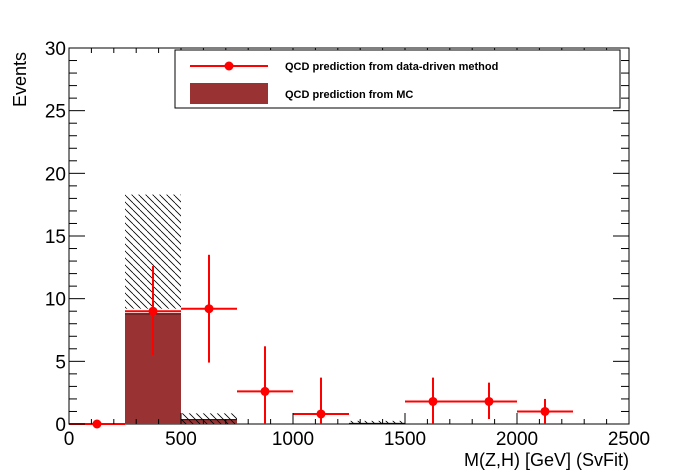 The image size is (696, 472). Describe the element at coordinates (69, 439) in the screenshot. I see `x-tick-label-0: 0` at that location.